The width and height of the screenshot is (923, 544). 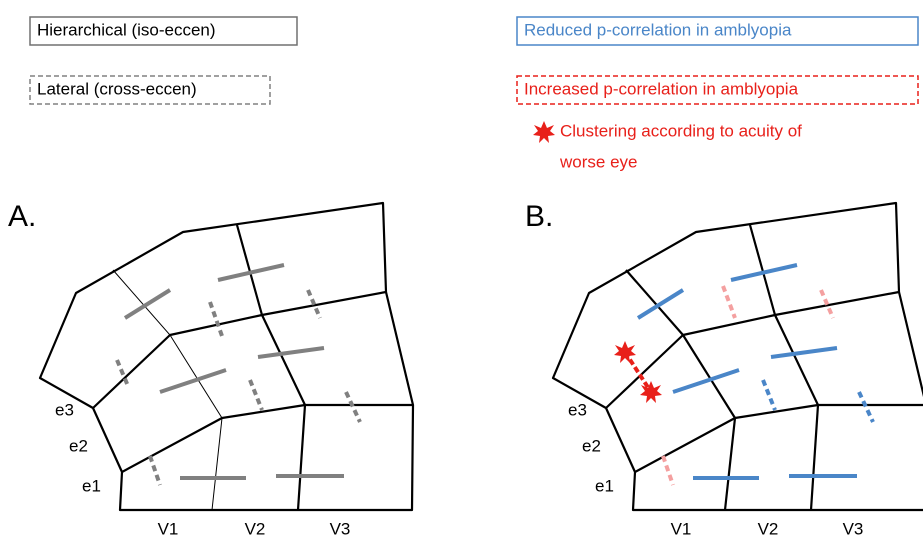 What do you see at coordinates (598, 161) in the screenshot?
I see `legend-text: worse eye` at bounding box center [598, 161].